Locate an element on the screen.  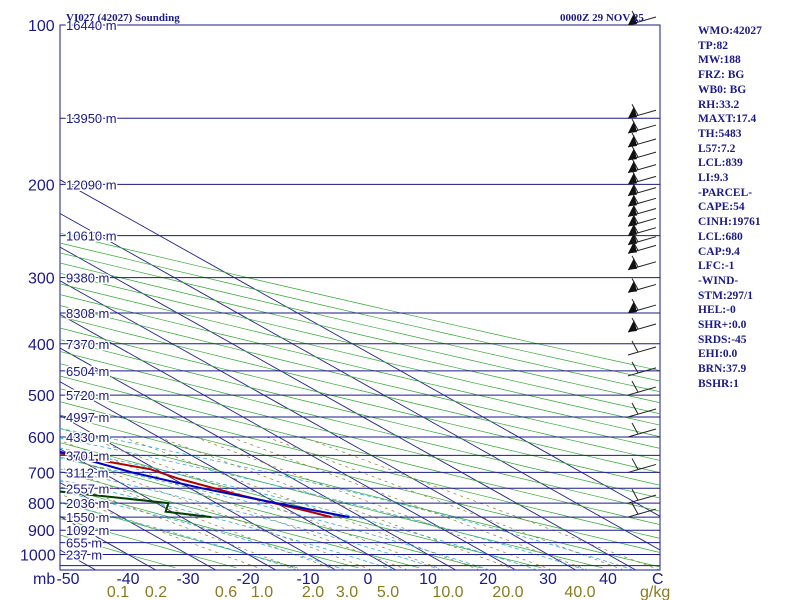
sounding-index: -WIND- is located at coordinates (718, 280).